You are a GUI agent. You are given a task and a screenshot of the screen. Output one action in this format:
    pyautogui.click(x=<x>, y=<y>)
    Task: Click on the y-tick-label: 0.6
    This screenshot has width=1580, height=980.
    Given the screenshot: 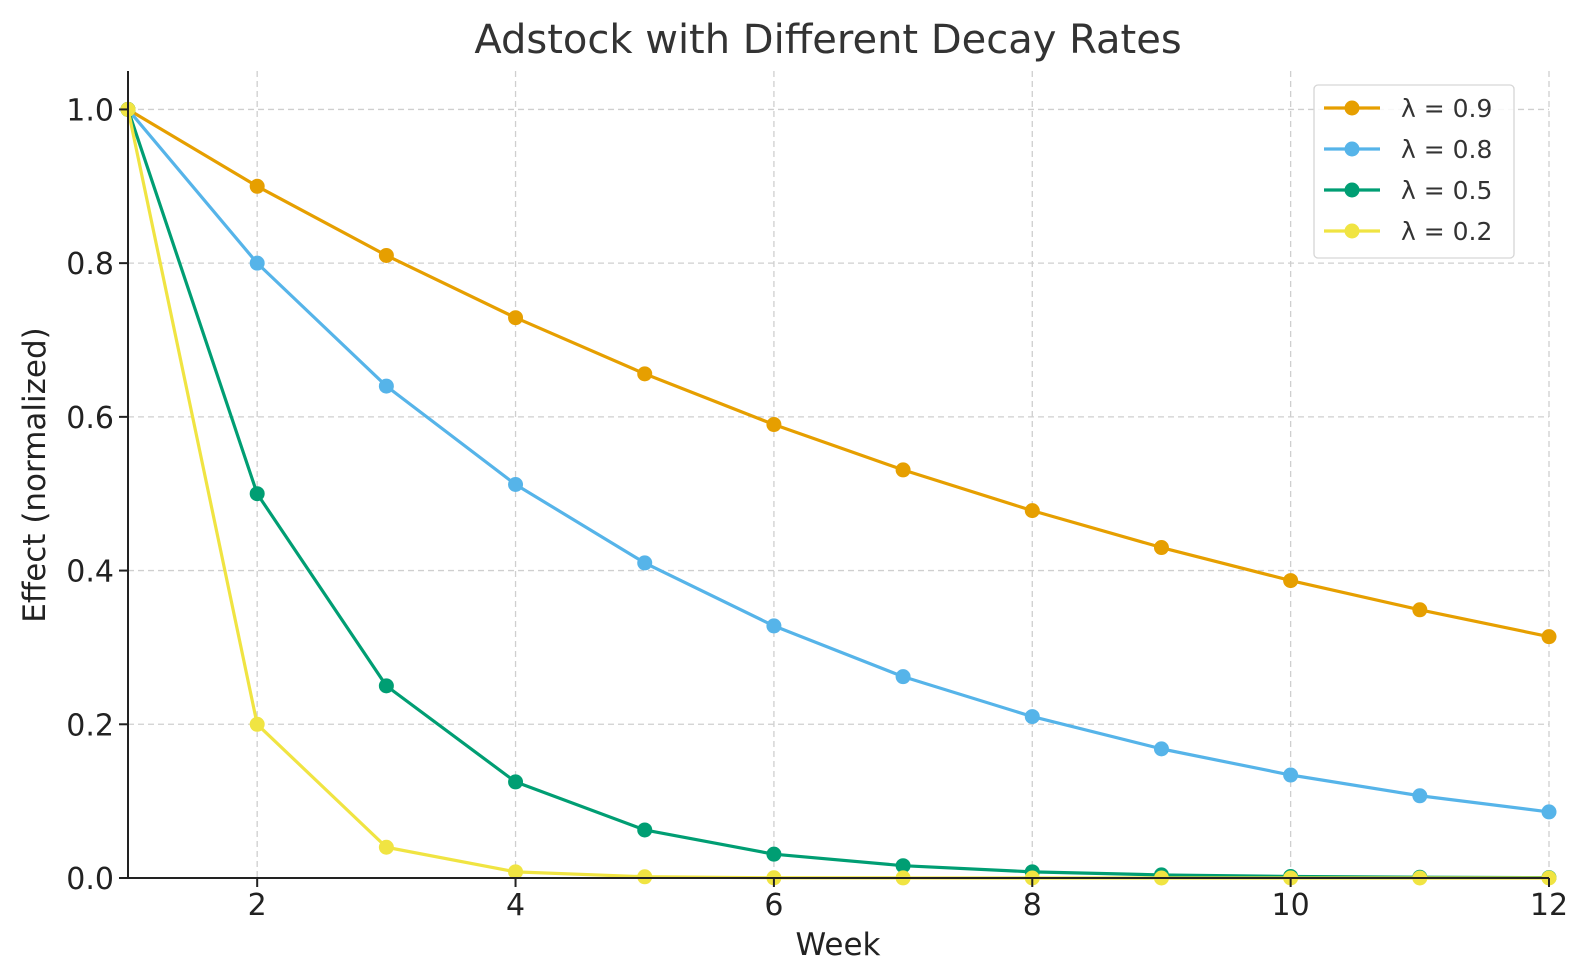 What is the action you would take?
    pyautogui.click(x=90, y=418)
    